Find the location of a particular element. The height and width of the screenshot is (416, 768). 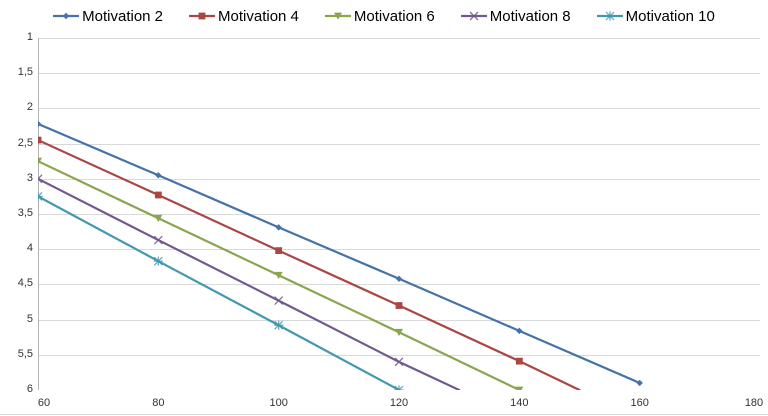

legend-item-1: Motivation 2 is located at coordinates (108, 16).